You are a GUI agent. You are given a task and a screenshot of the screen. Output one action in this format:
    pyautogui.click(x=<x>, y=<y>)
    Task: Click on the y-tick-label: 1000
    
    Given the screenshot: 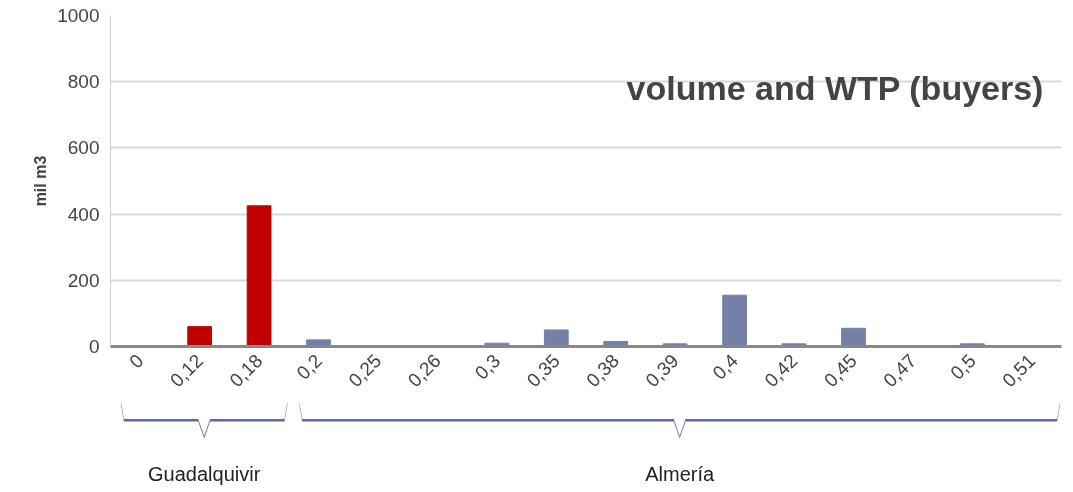 What is the action you would take?
    pyautogui.click(x=78, y=15)
    